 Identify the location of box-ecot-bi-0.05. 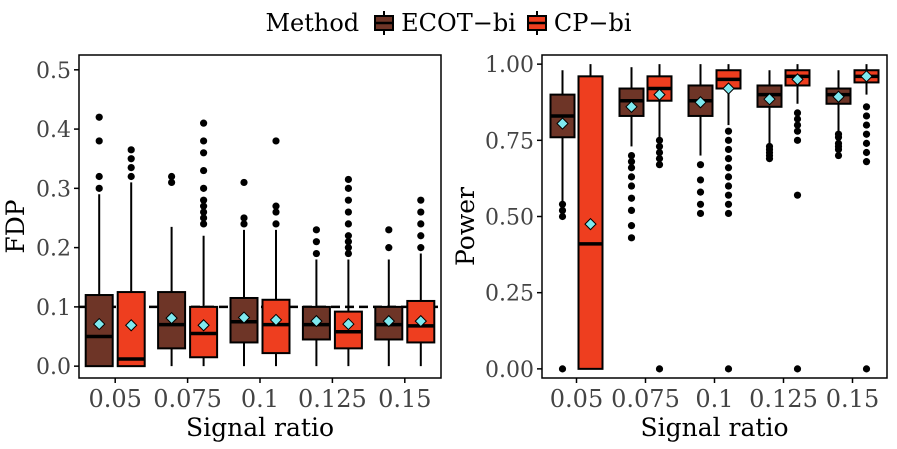
(562, 221).